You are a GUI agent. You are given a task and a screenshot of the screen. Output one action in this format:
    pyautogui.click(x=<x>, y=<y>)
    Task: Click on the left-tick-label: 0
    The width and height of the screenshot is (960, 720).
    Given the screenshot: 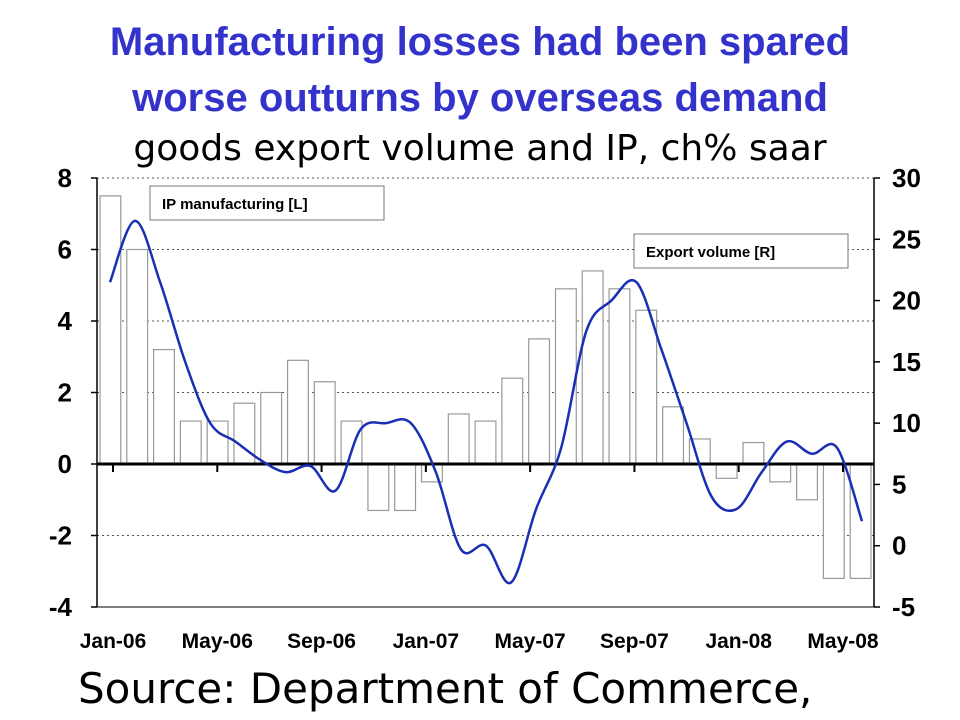 What is the action you would take?
    pyautogui.click(x=65, y=464)
    